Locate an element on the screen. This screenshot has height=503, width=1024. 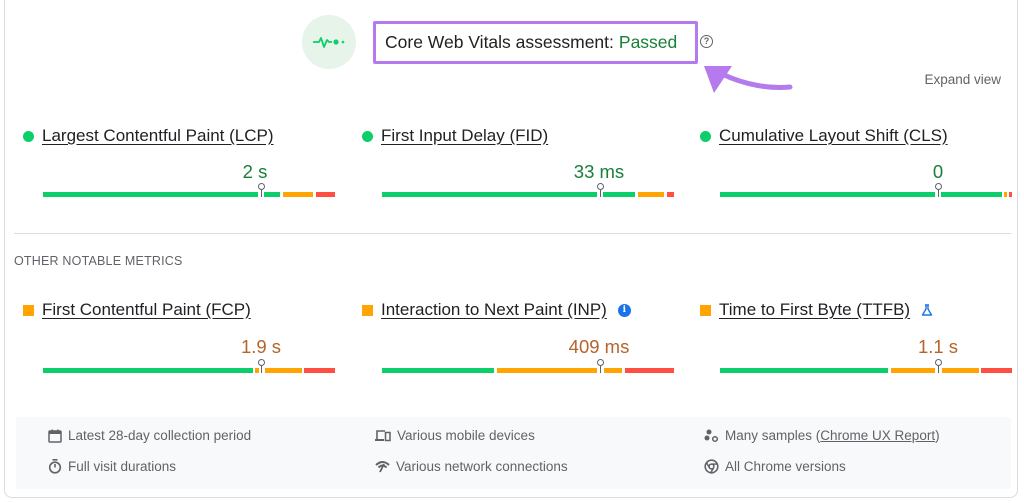
vitals-pulse-icon is located at coordinates (329, 42).